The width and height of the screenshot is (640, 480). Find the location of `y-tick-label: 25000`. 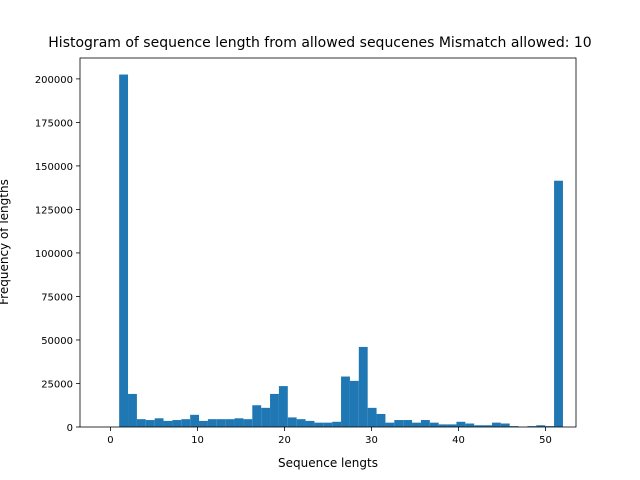

y-tick-label: 25000 is located at coordinates (57, 384).